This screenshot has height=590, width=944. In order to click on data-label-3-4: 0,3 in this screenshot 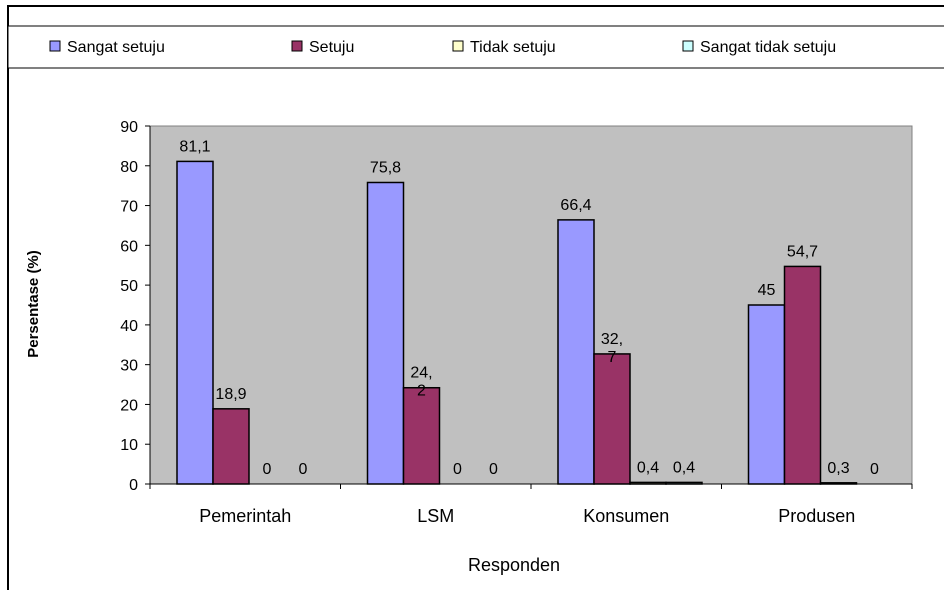, I will do `click(838, 468)`.